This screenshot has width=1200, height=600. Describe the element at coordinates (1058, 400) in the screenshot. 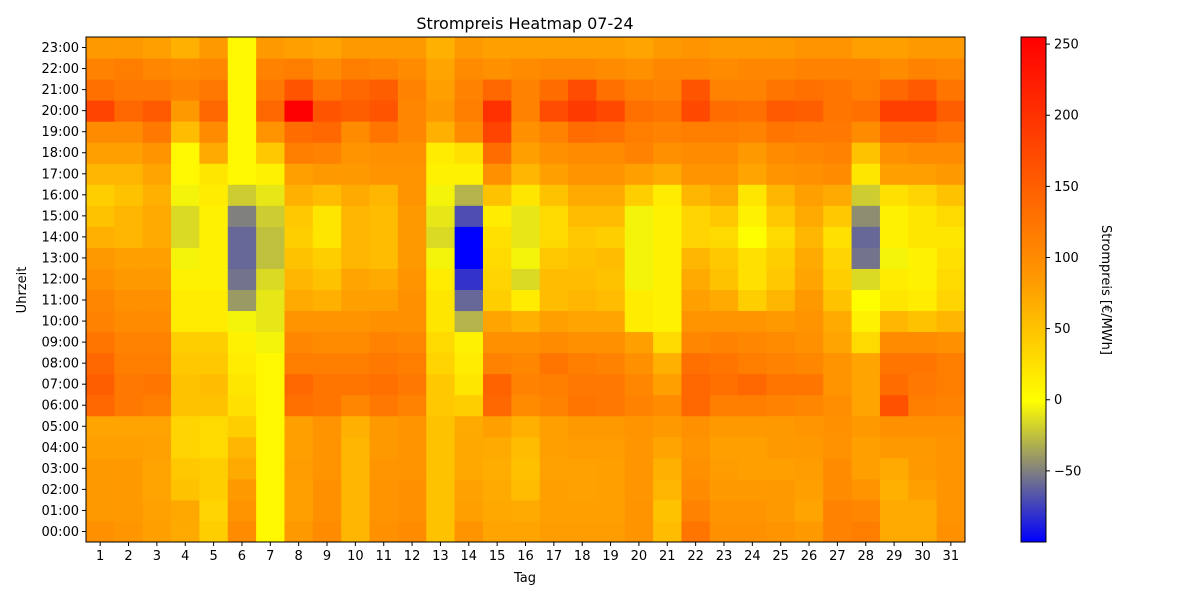

I see `colorbar-tick-label: 0` at that location.